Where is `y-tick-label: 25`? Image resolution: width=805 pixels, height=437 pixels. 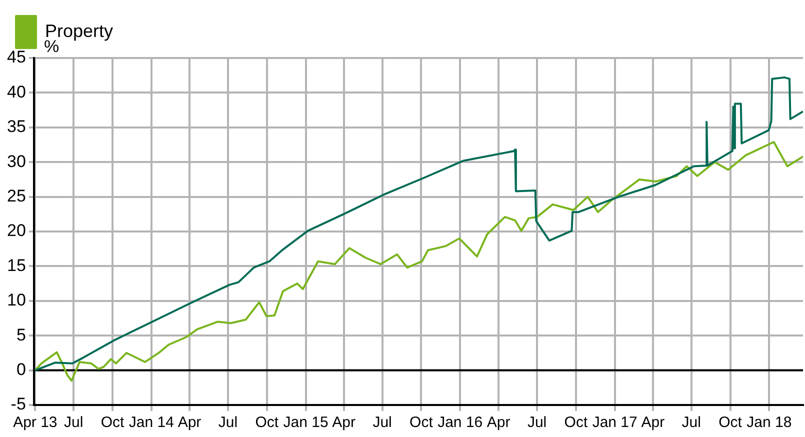
y-tick-label: 25 is located at coordinates (16, 196).